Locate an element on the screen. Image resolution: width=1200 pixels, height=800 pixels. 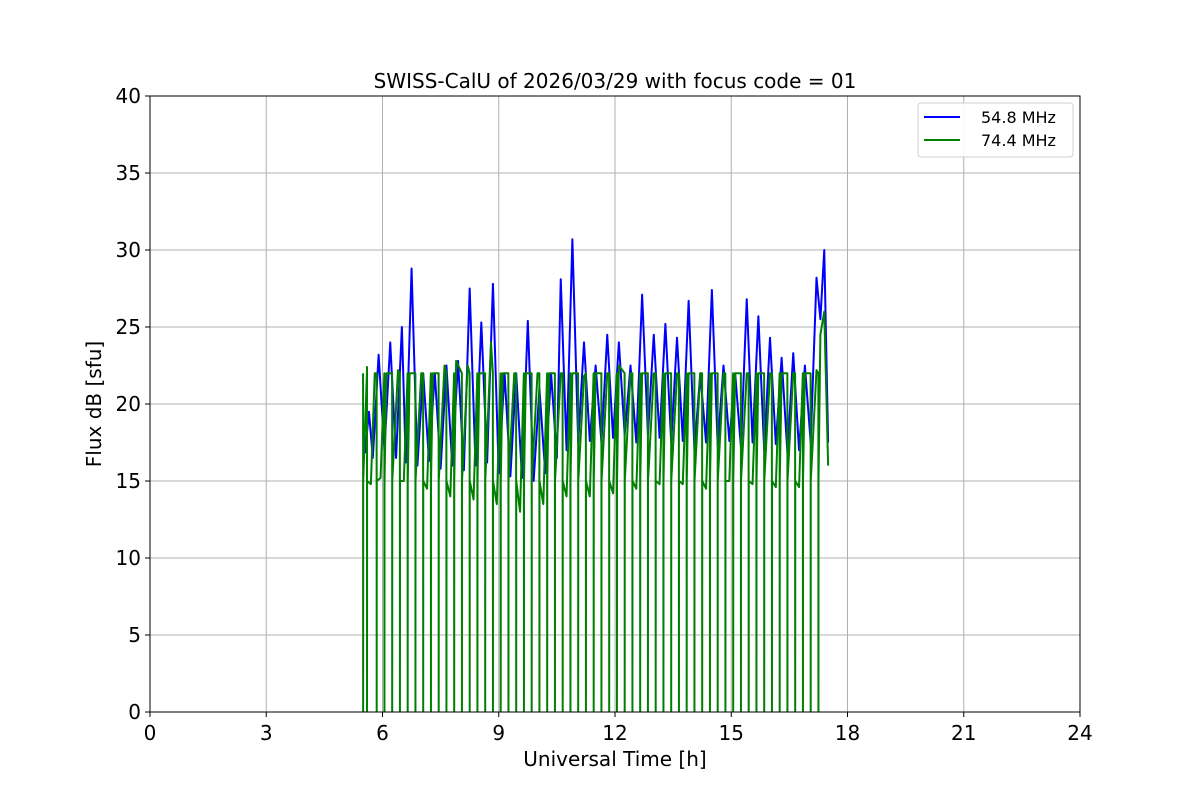
x-tick-label: 6 is located at coordinates (382, 733).